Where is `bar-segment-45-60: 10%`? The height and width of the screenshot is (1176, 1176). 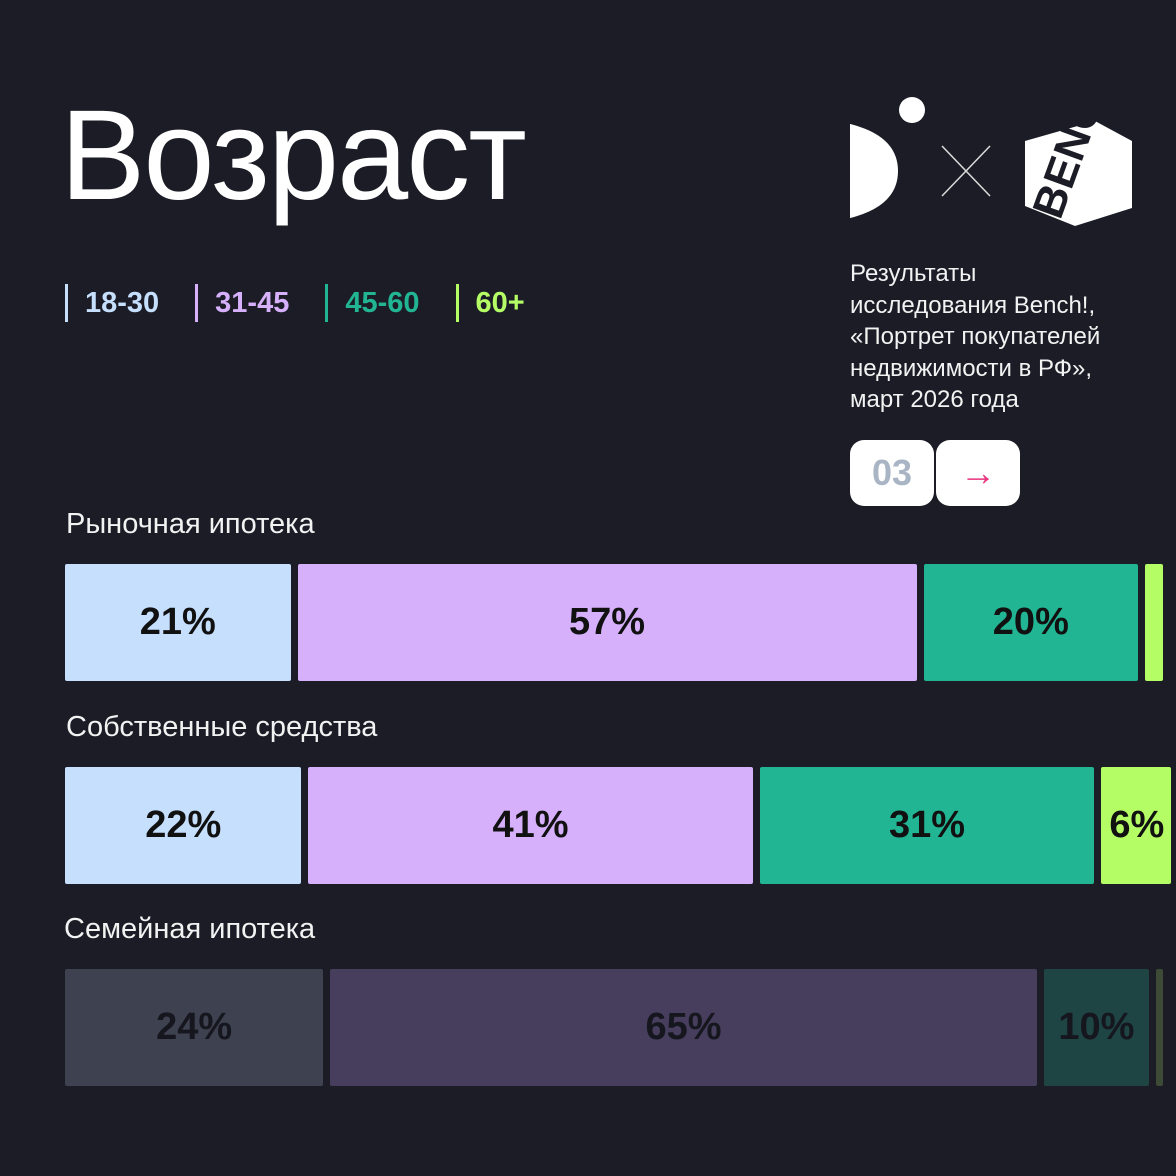
bar-segment-45-60: 10% is located at coordinates (1096, 1027).